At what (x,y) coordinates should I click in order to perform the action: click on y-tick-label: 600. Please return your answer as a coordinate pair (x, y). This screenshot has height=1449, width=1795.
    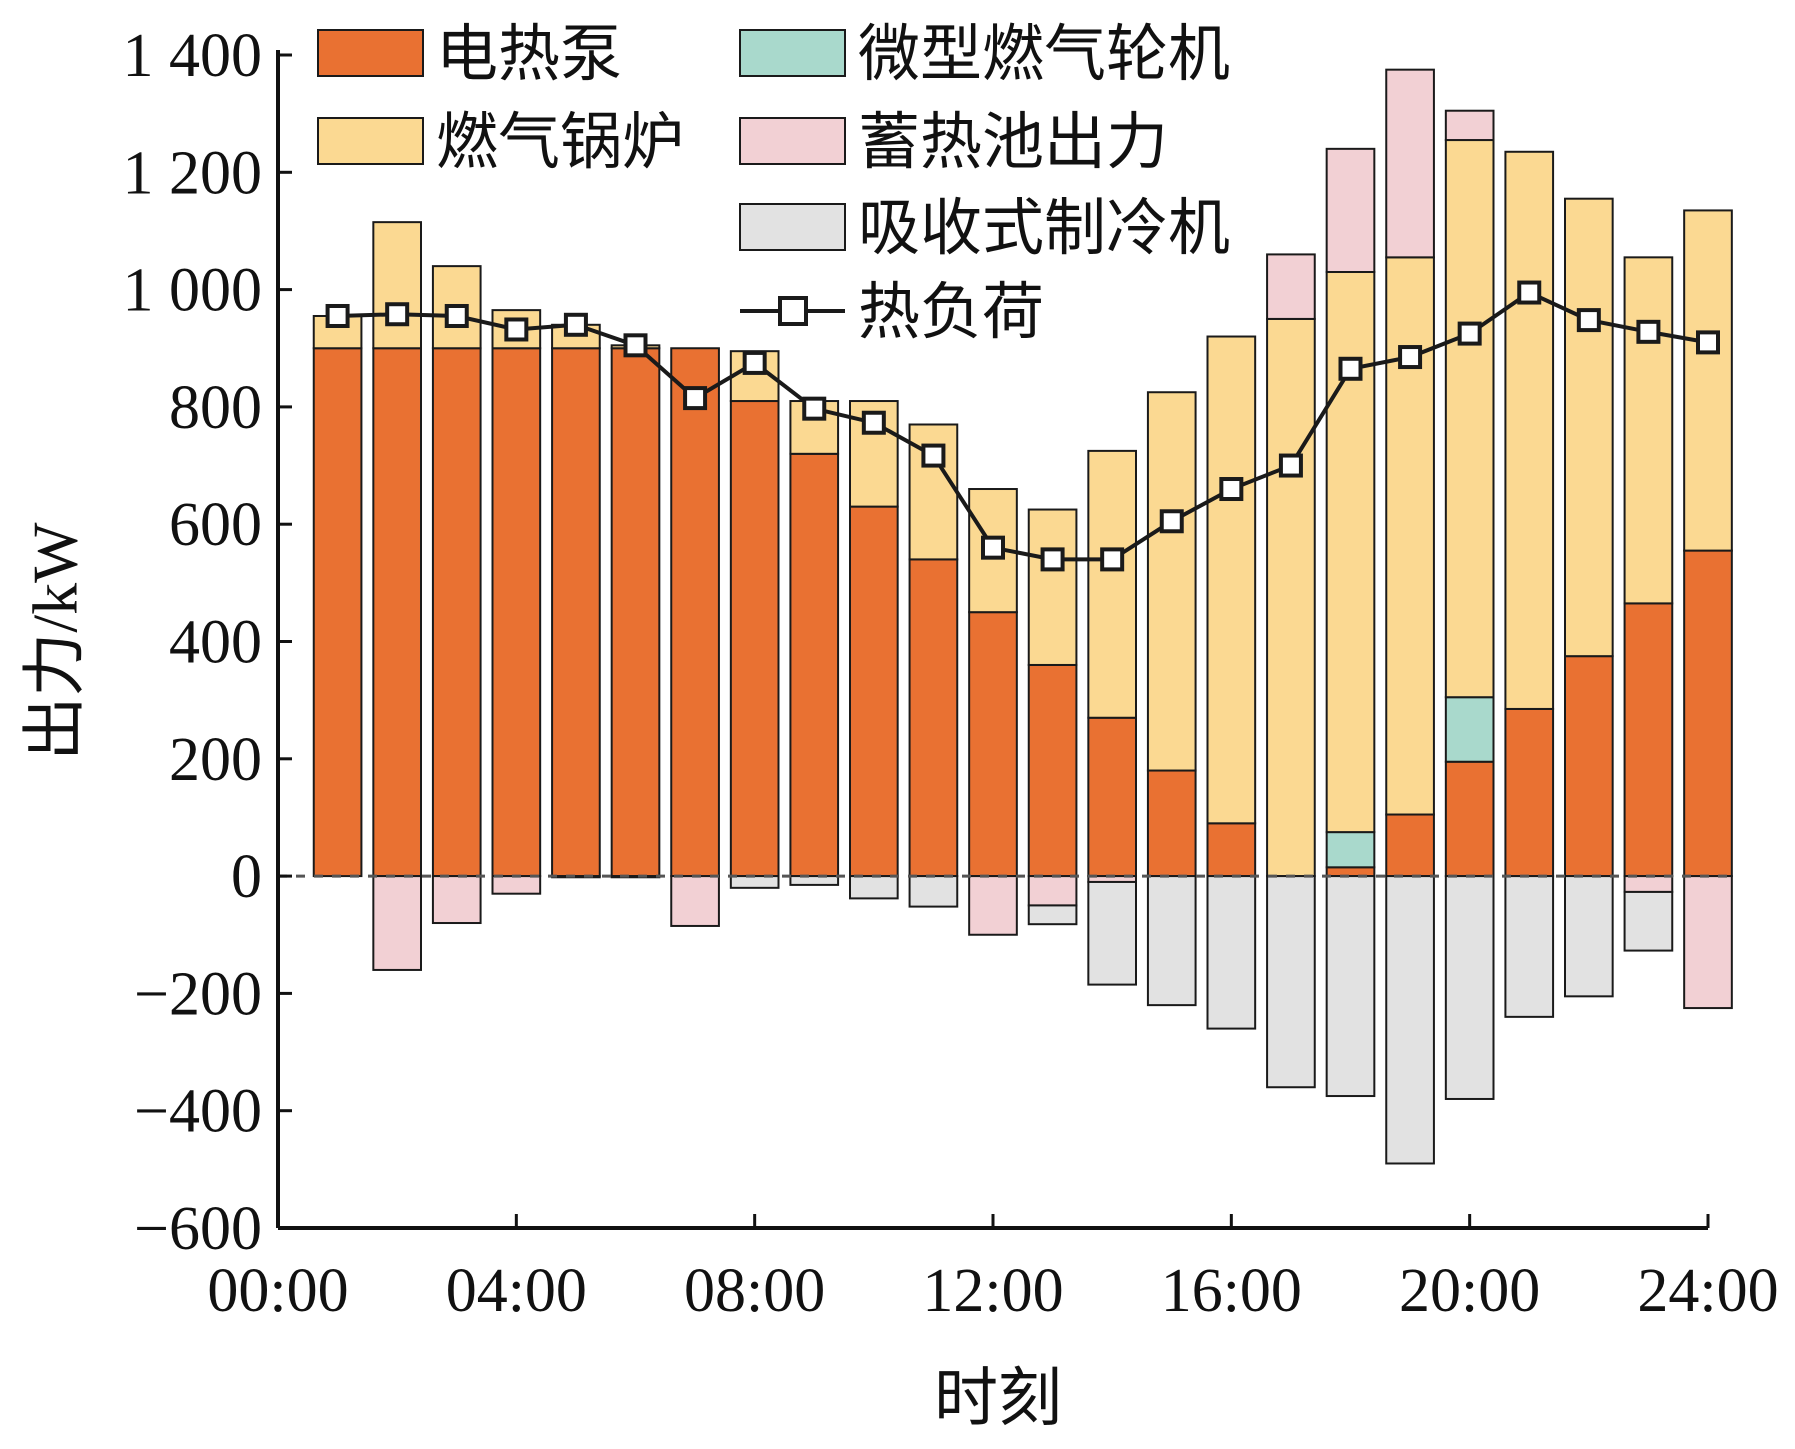
    Looking at the image, I should click on (215, 525).